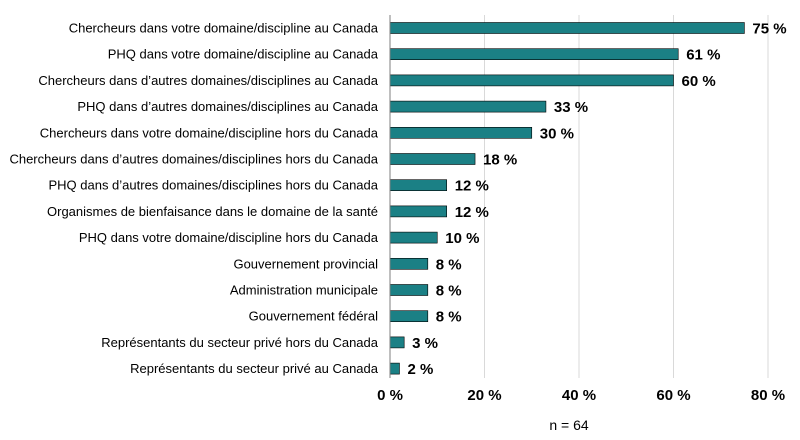  I want to click on x-tick-label: 80 %, so click(768, 395).